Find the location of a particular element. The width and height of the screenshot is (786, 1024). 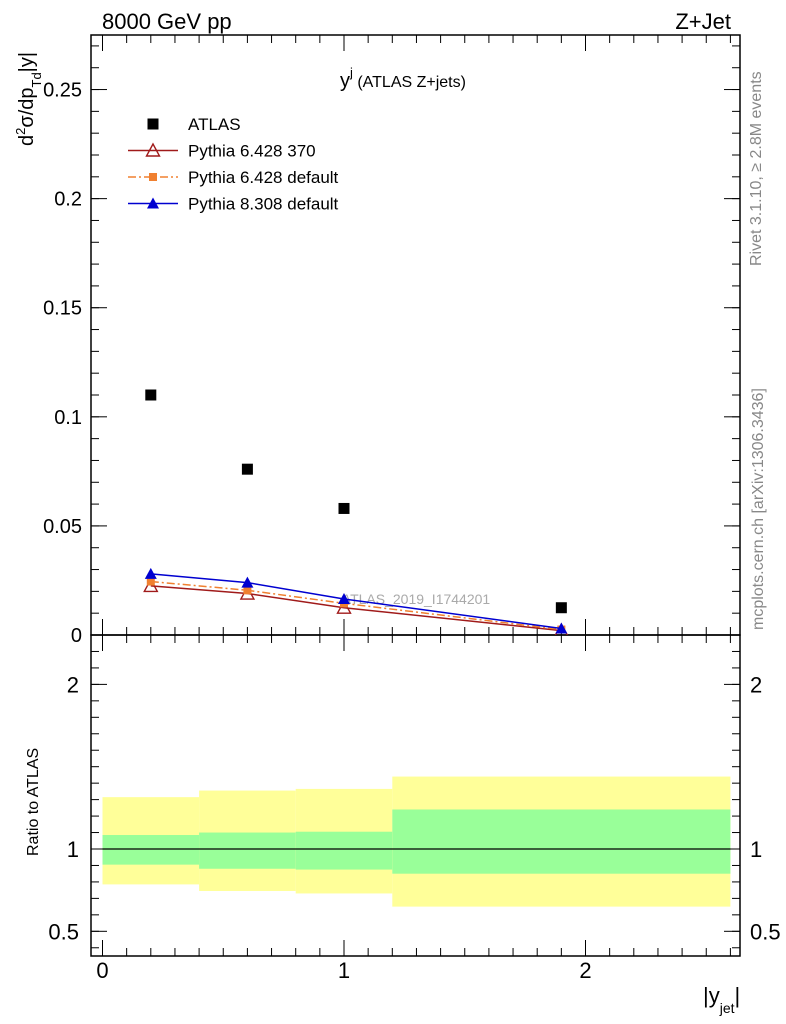

series-line-pythia-8-308-default is located at coordinates (356, 601).